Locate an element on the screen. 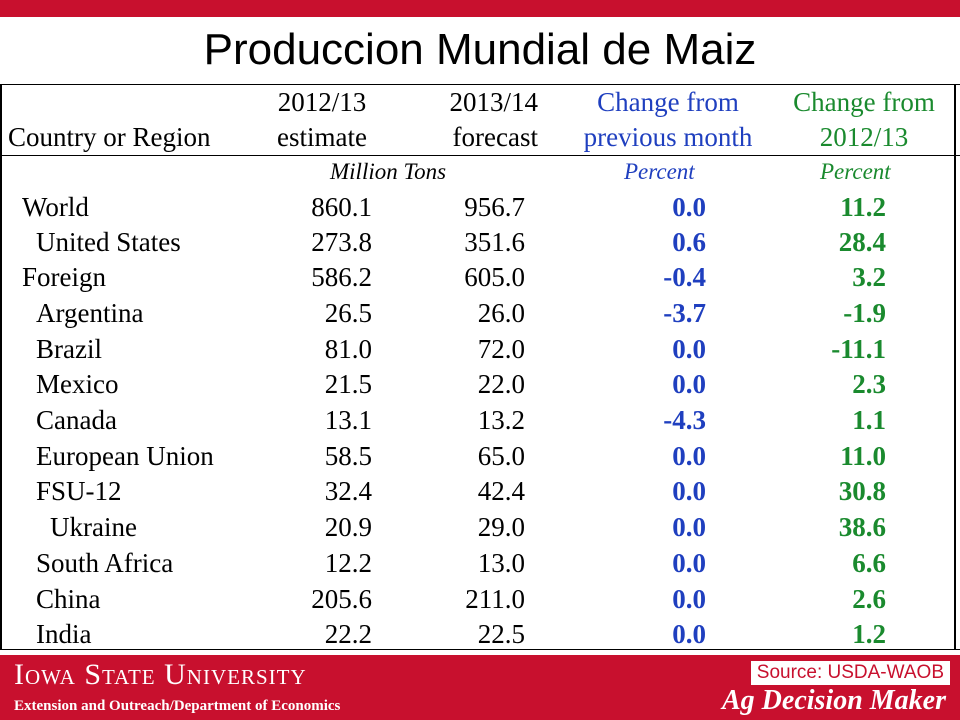  row-estimate: 21.5 is located at coordinates (348, 384).